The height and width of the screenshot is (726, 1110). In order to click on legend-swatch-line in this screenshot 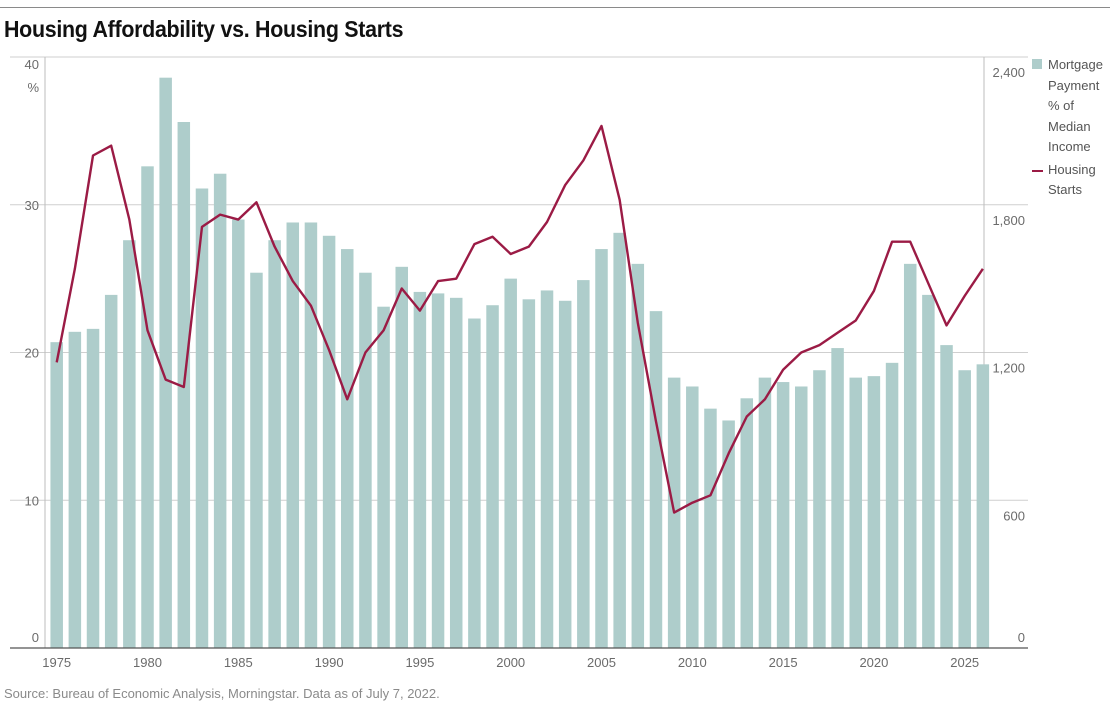, I will do `click(1037, 170)`.